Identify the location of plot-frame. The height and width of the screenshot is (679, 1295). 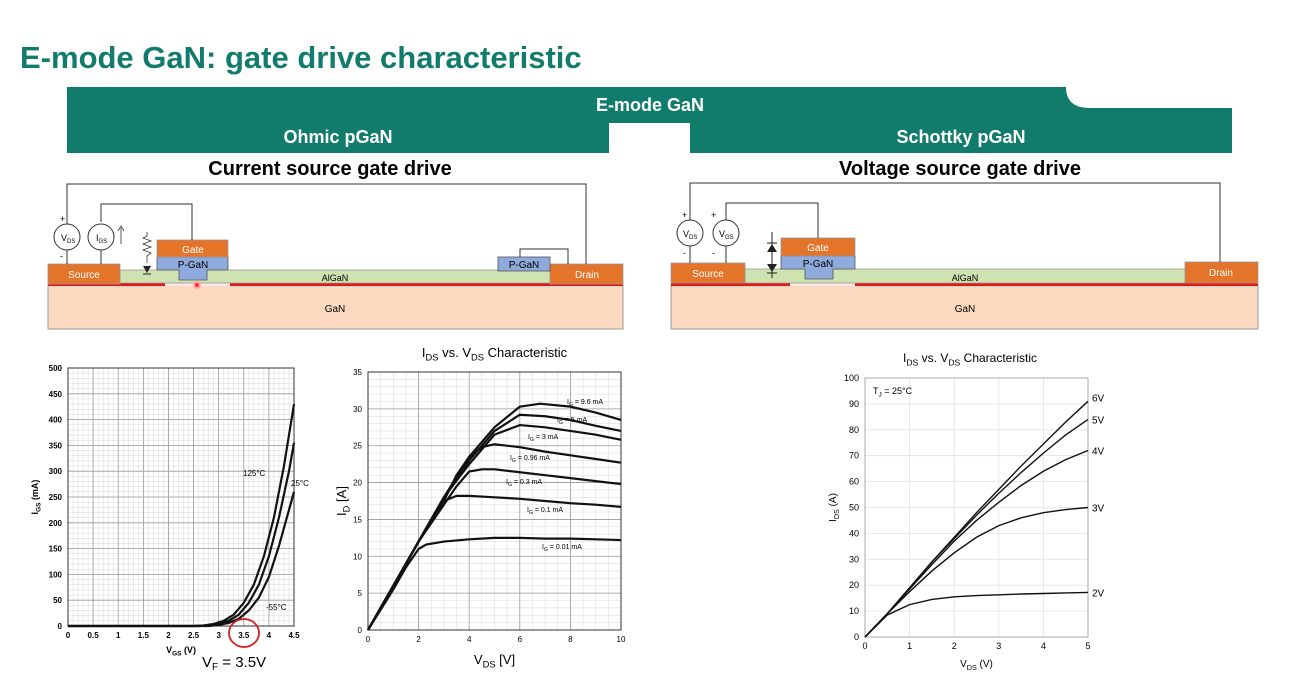
(494, 501).